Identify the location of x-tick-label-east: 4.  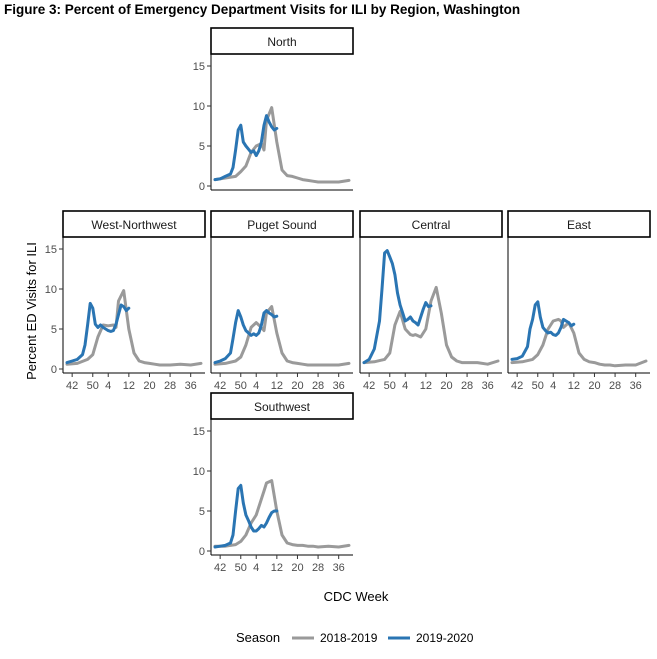
(553, 386).